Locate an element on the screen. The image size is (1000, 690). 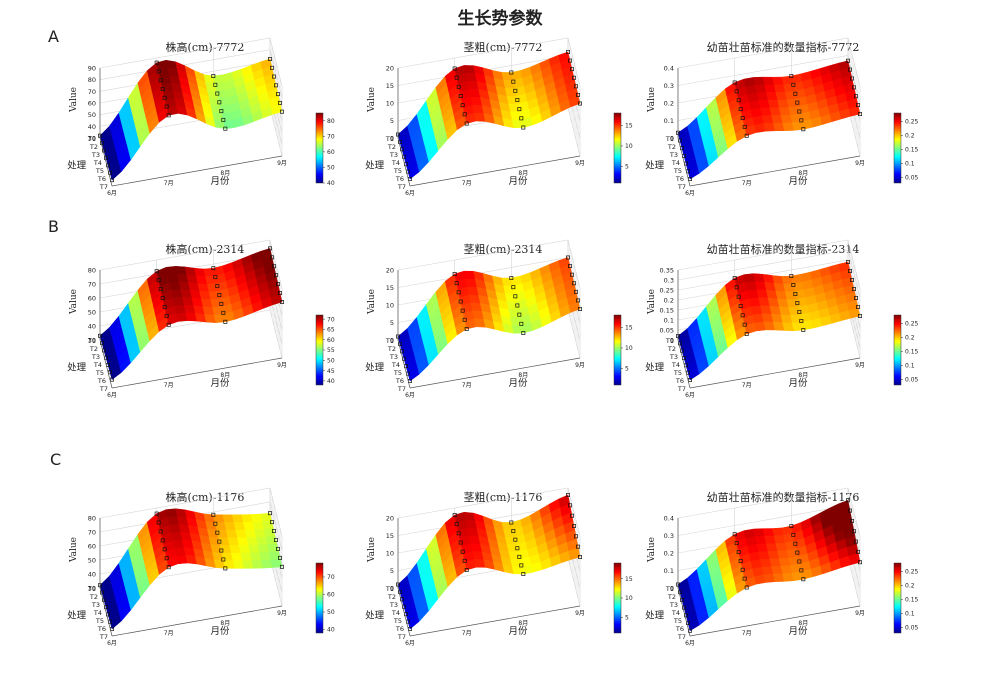
month-axis is located at coordinates (495, 373).